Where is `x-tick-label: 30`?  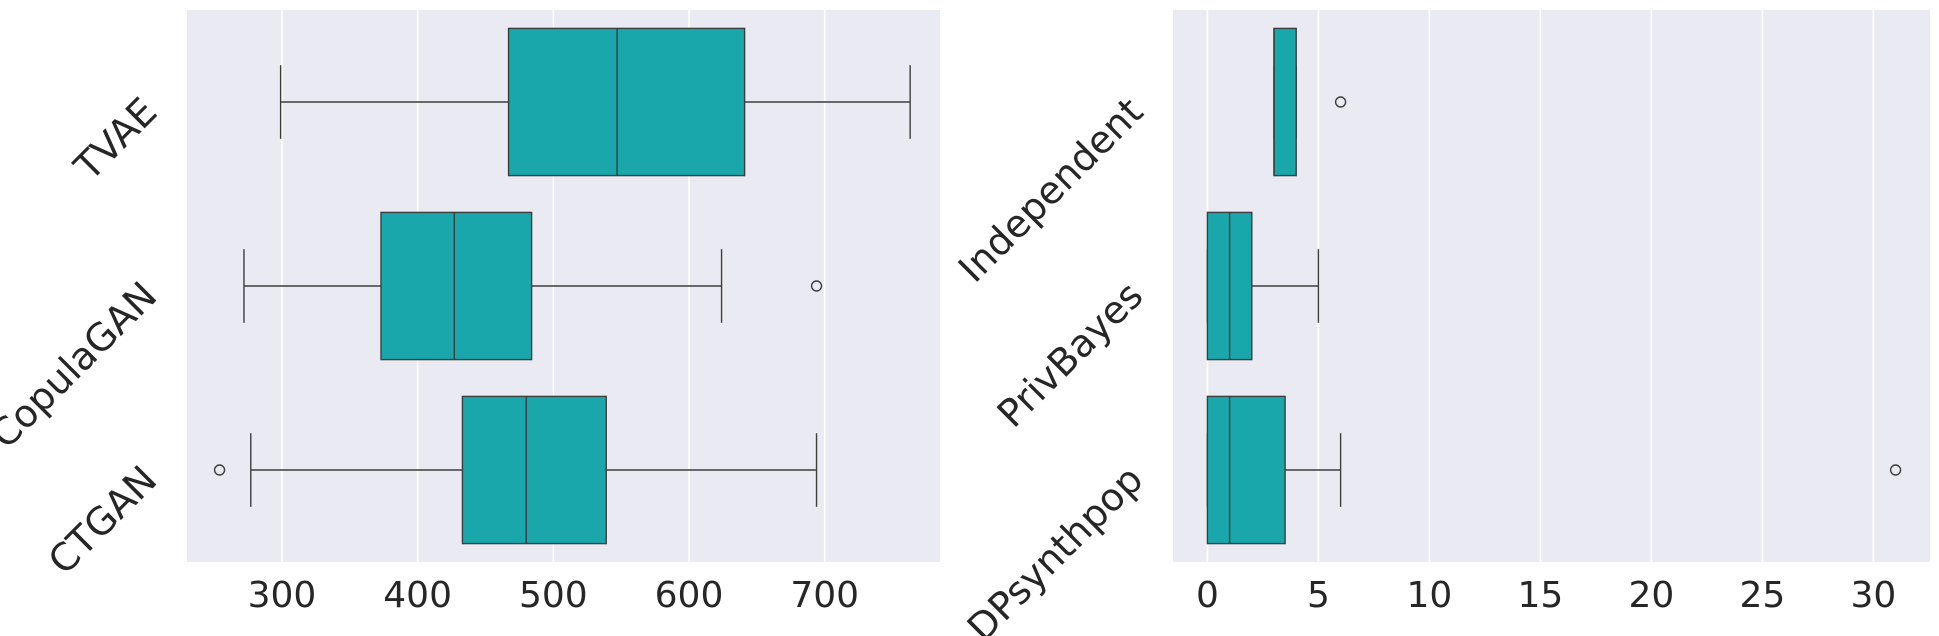 x-tick-label: 30 is located at coordinates (1873, 595).